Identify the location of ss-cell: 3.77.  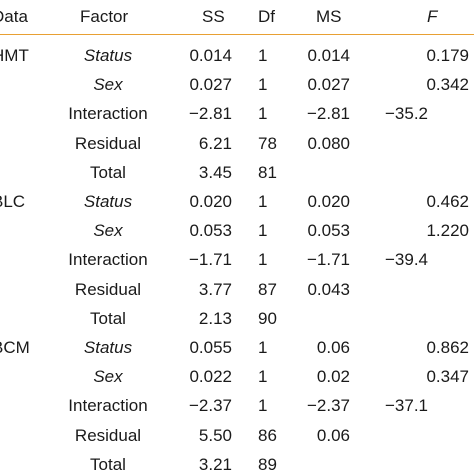
(215, 289).